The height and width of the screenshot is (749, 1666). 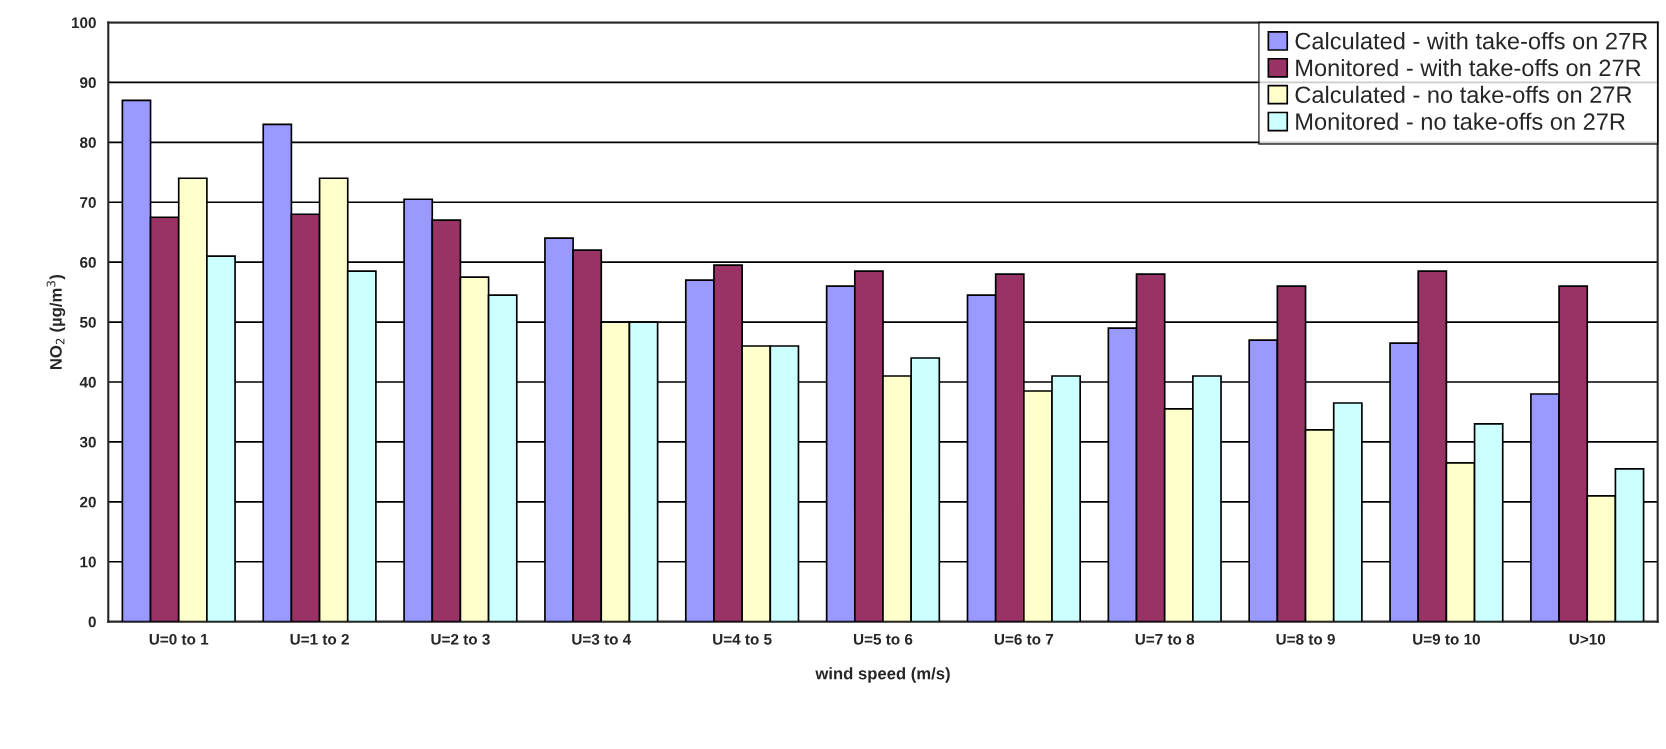 What do you see at coordinates (460, 639) in the screenshot?
I see `x-tick-label: U=2 to 3` at bounding box center [460, 639].